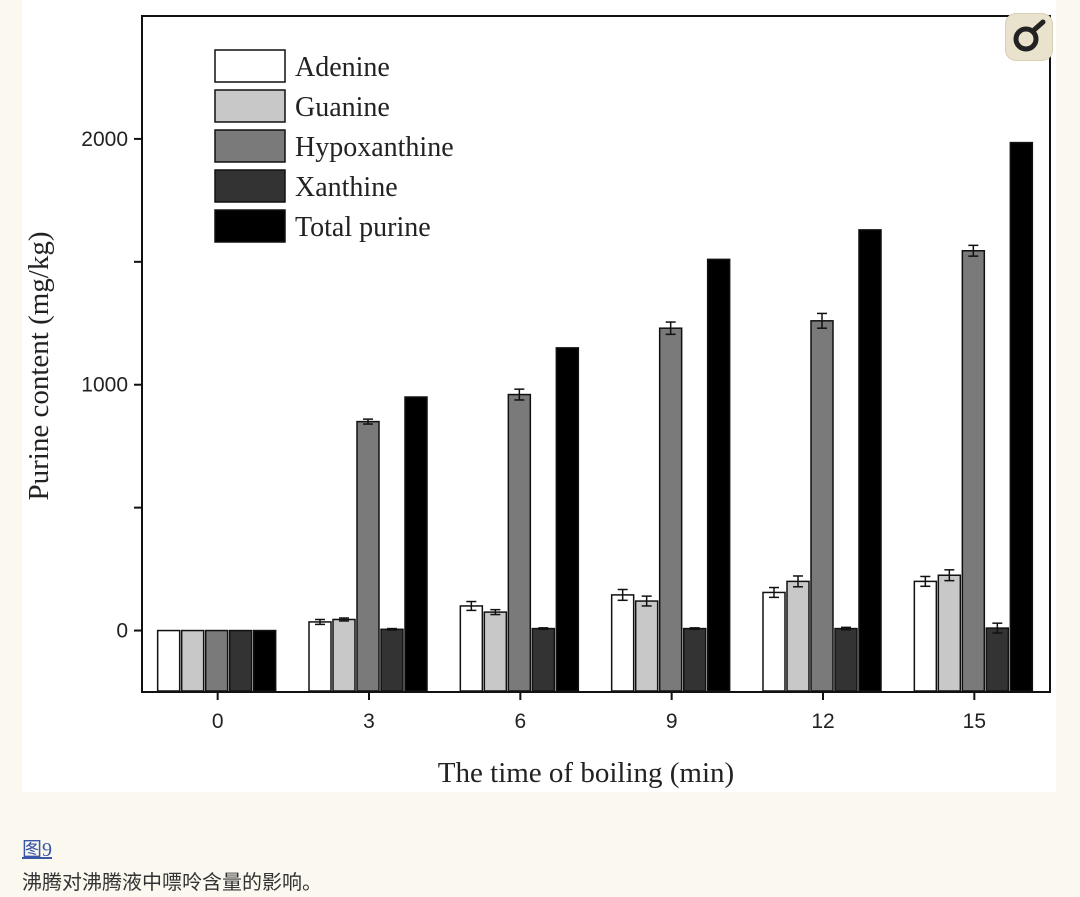 The width and height of the screenshot is (1080, 897). Describe the element at coordinates (822, 721) in the screenshot. I see `x-tick-label: 12` at that location.